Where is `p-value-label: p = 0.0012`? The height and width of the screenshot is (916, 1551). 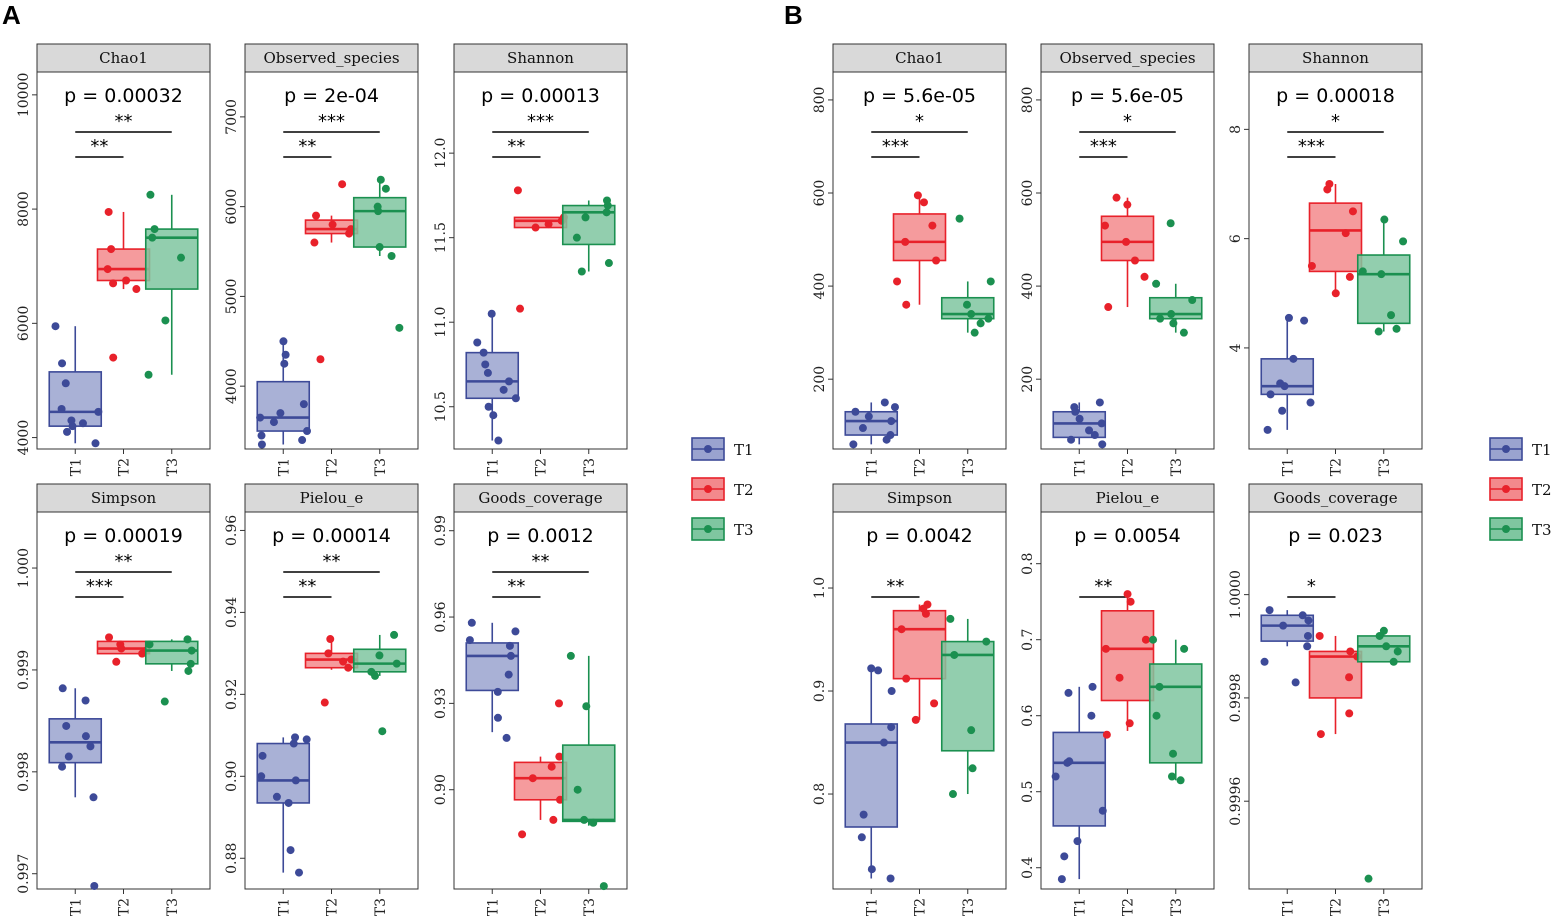 p-value-label: p = 0.0012 is located at coordinates (540, 536).